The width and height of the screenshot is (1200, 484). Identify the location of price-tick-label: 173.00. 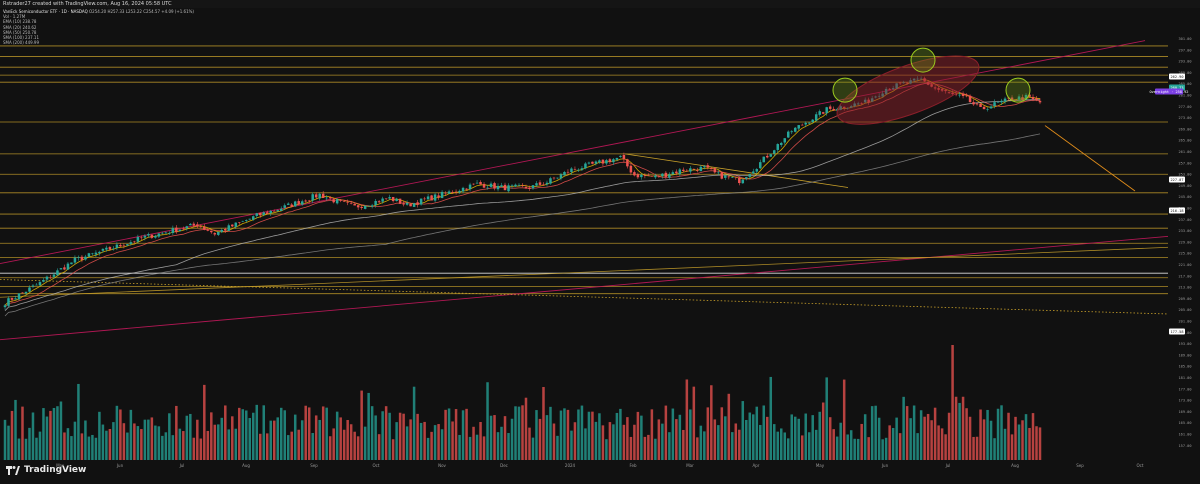
(1185, 401).